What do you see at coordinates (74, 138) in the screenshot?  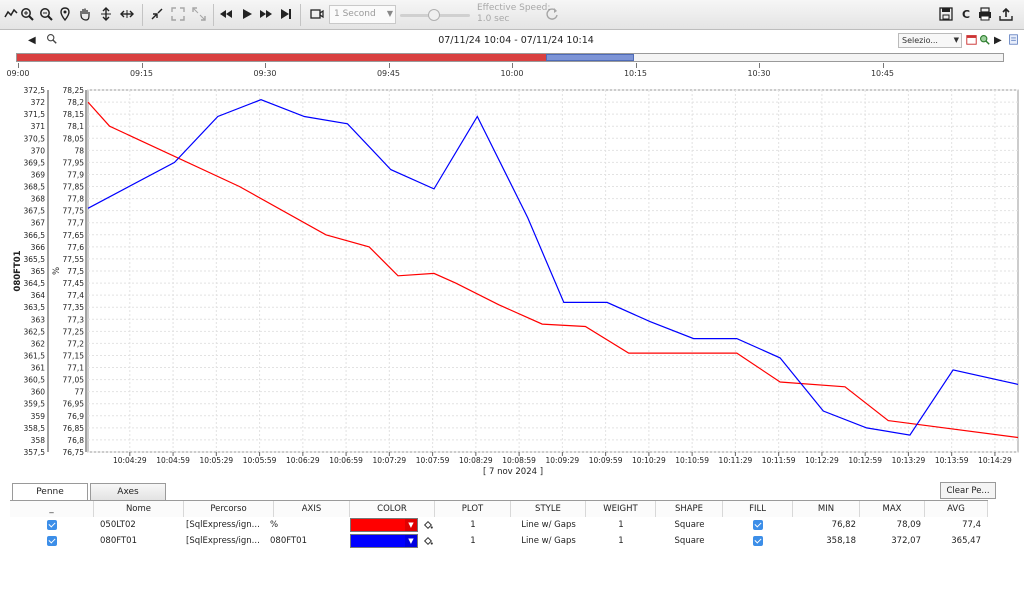 I see `y-tick-label-percent: 78,05` at bounding box center [74, 138].